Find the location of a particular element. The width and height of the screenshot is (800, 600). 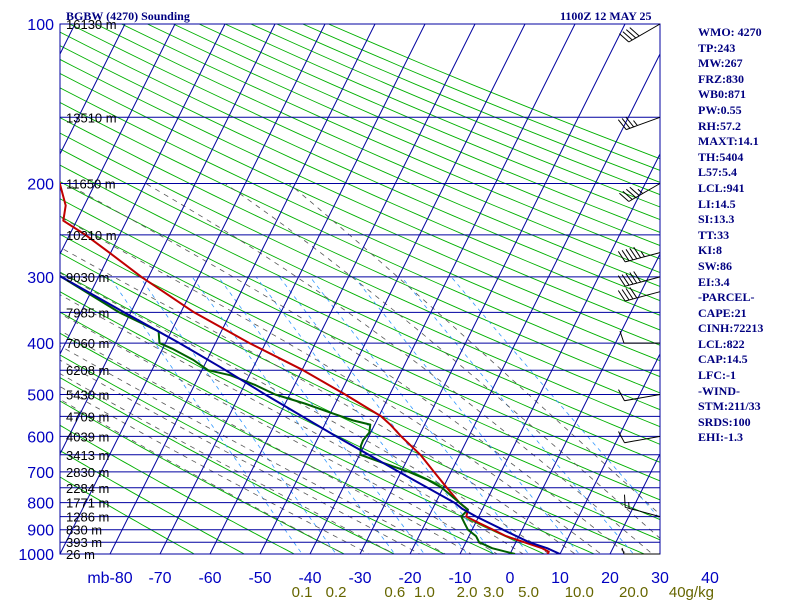

index-line: RH:57.2 is located at coordinates (719, 125).